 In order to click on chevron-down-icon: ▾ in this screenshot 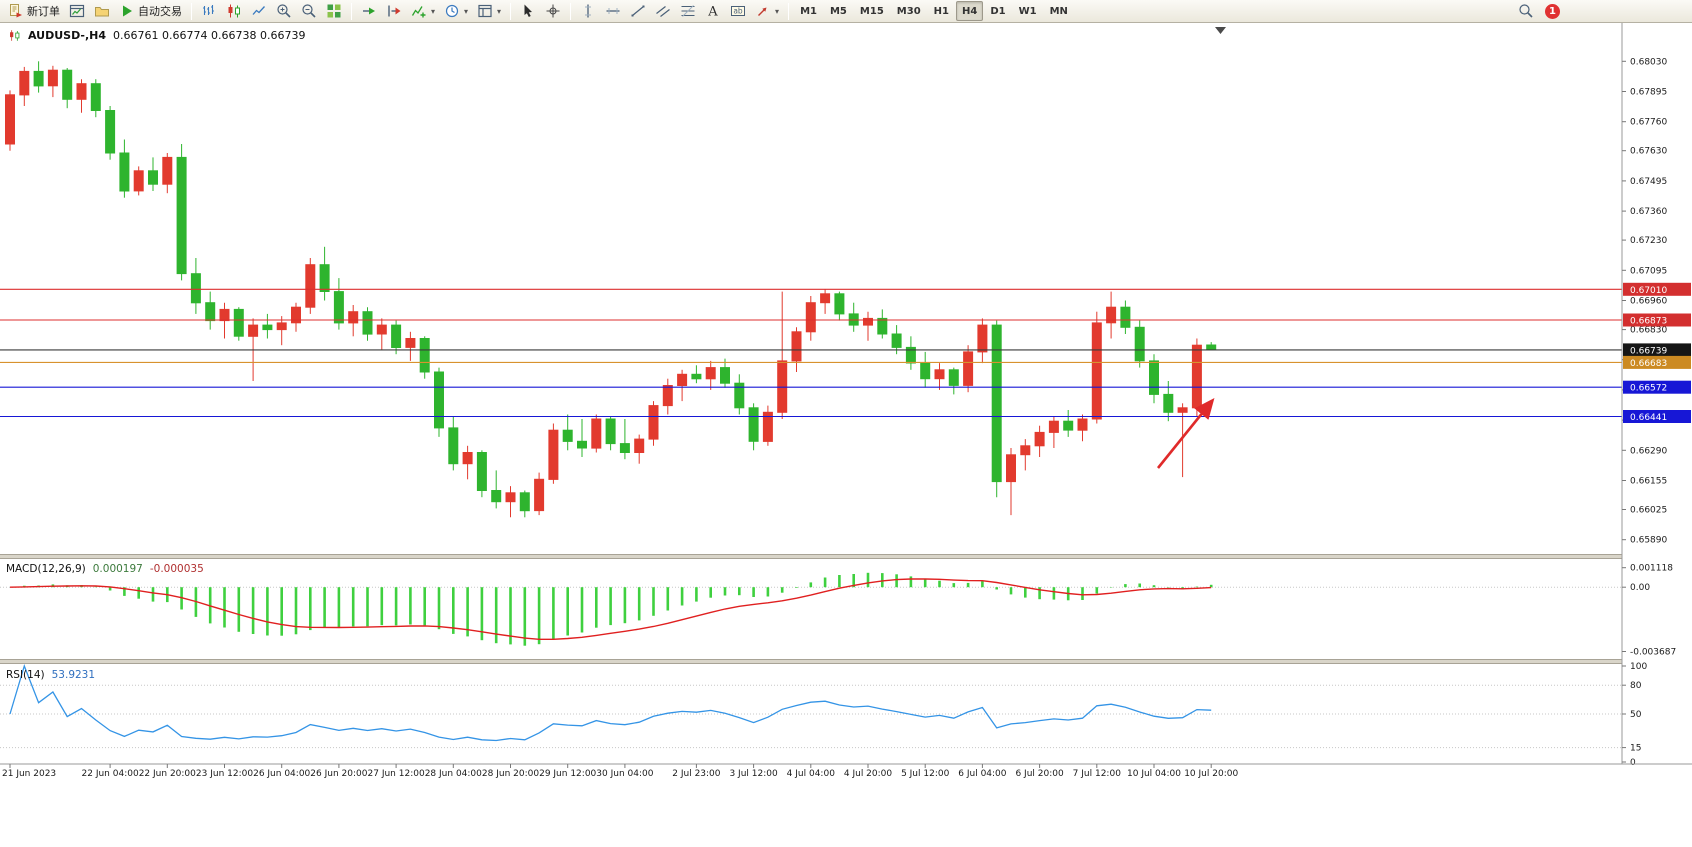, I will do `click(433, 11)`.